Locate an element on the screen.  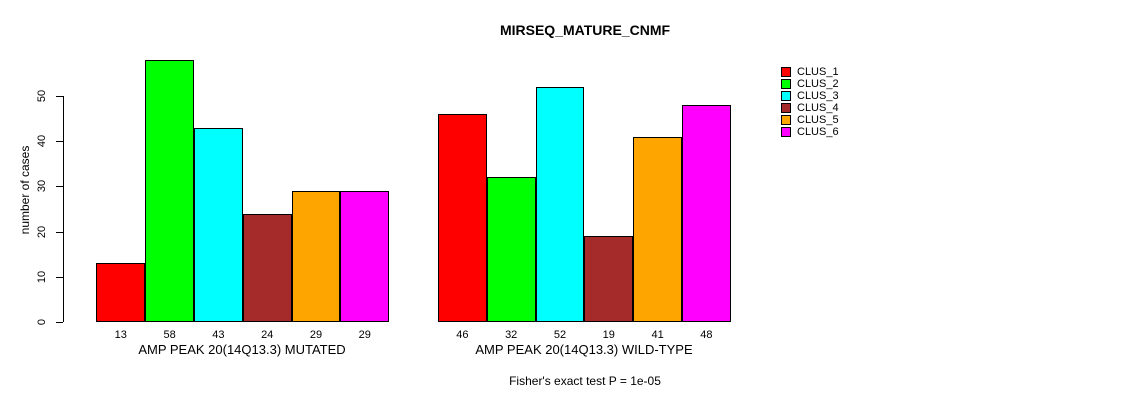
chart-title: MIRSEQ_MATURE_CNMF is located at coordinates (585, 30).